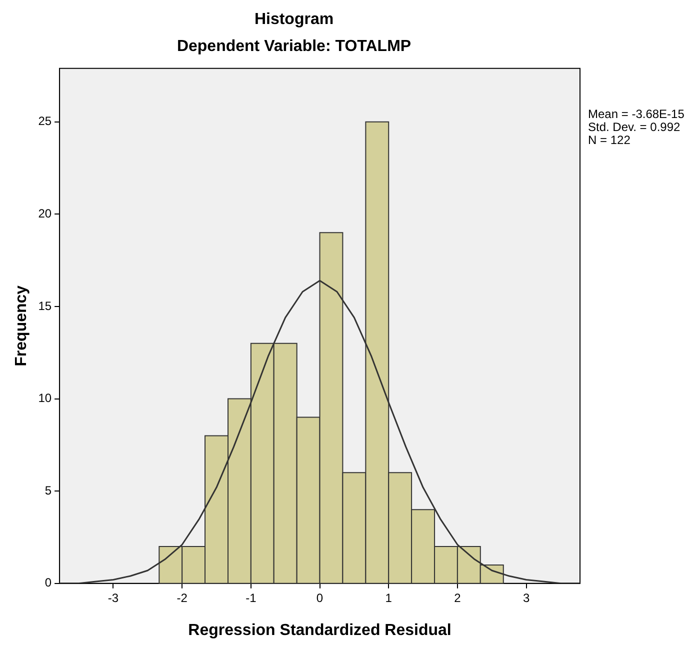  Describe the element at coordinates (251, 597) in the screenshot. I see `x-tick-label: -1` at that location.